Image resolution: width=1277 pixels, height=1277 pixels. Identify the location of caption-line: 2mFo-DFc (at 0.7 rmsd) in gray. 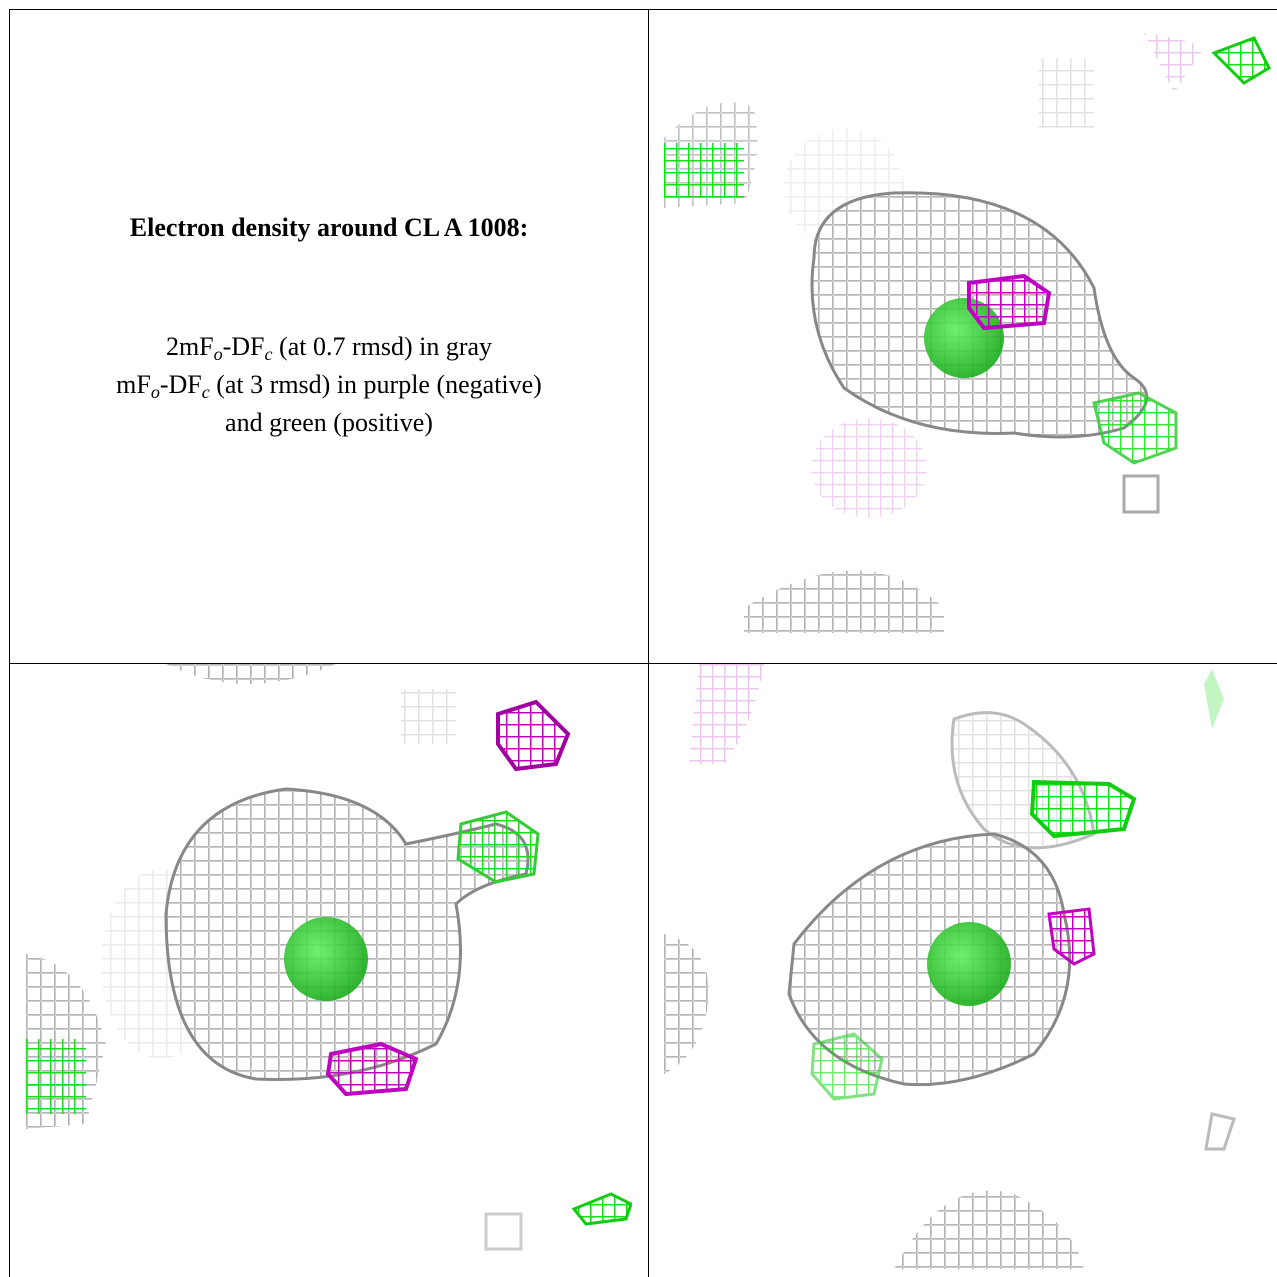
(329, 347).